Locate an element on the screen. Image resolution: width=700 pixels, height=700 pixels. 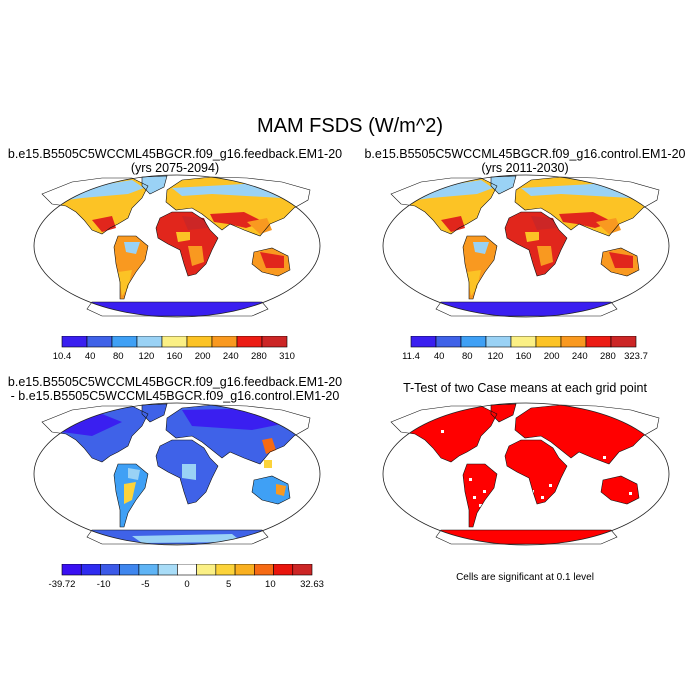
diff-patch-central-africa is located at coordinates (189, 472).